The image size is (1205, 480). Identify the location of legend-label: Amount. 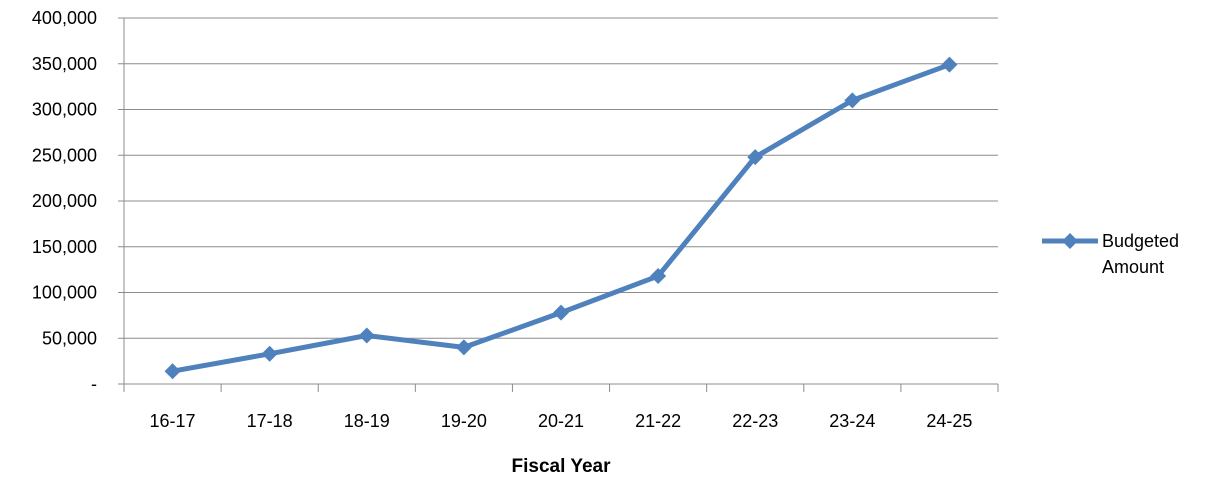
(1133, 267).